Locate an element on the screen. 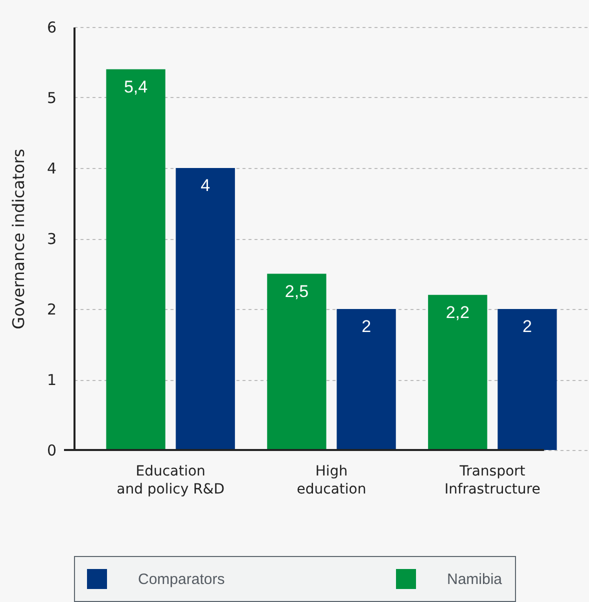 This screenshot has height=602, width=589. data-label: 2,5 is located at coordinates (296, 291).